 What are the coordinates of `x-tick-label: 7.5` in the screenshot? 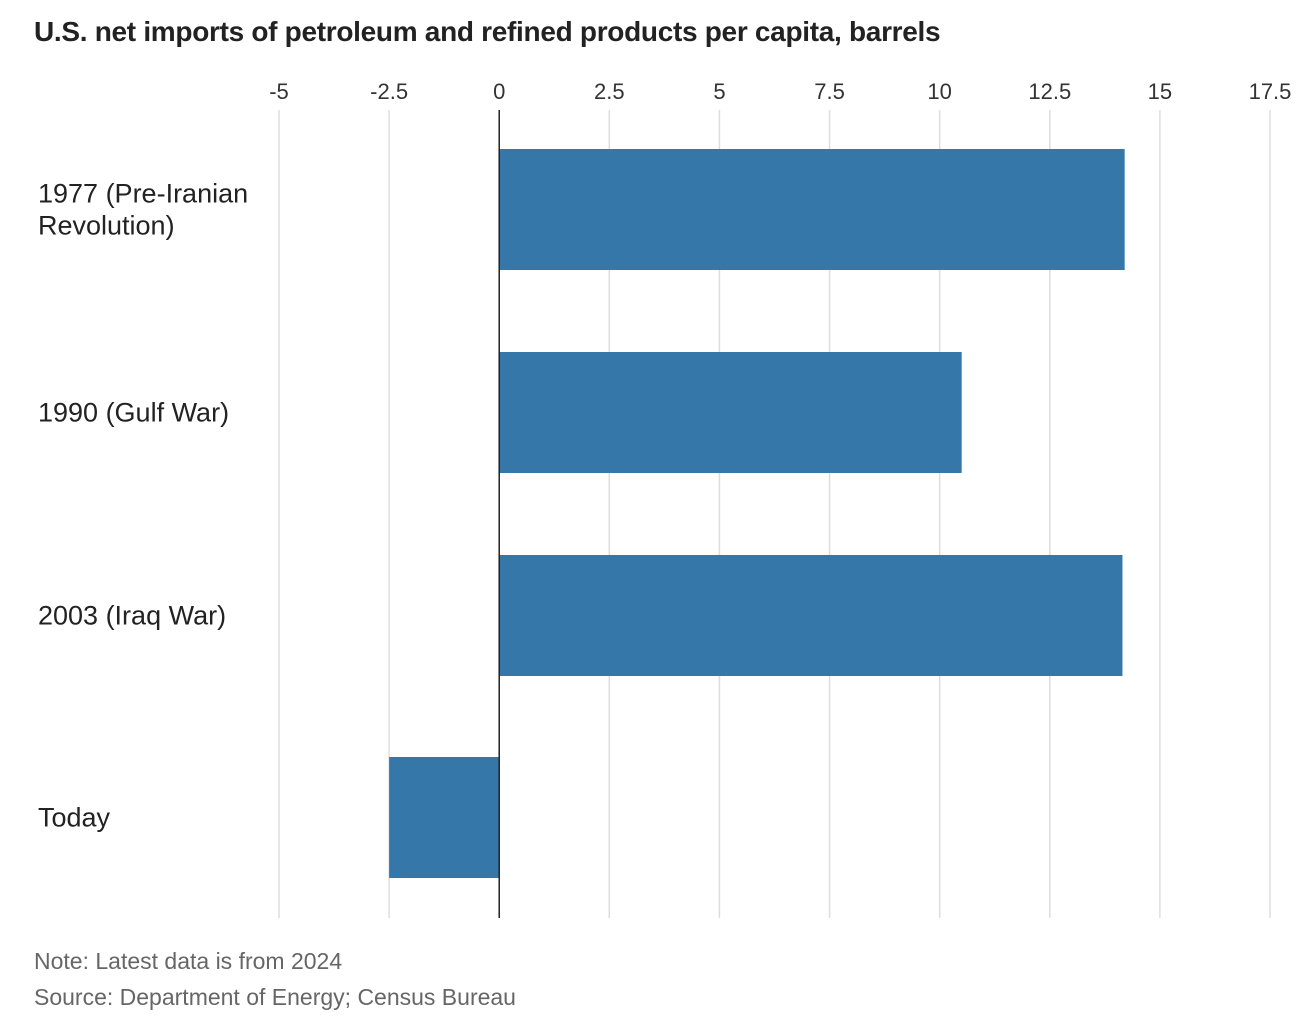 It's located at (829, 91).